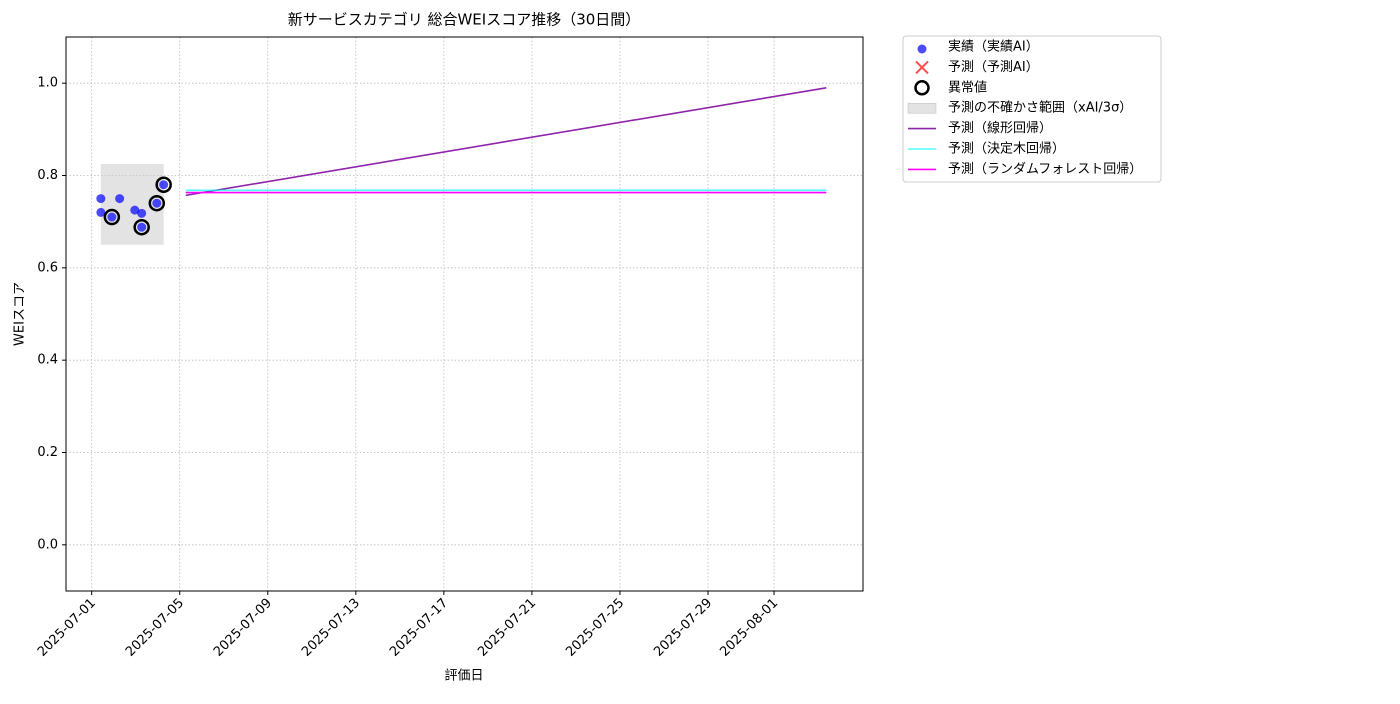 The width and height of the screenshot is (1400, 704). What do you see at coordinates (47, 452) in the screenshot?
I see `y-tick-label: 0.2` at bounding box center [47, 452].